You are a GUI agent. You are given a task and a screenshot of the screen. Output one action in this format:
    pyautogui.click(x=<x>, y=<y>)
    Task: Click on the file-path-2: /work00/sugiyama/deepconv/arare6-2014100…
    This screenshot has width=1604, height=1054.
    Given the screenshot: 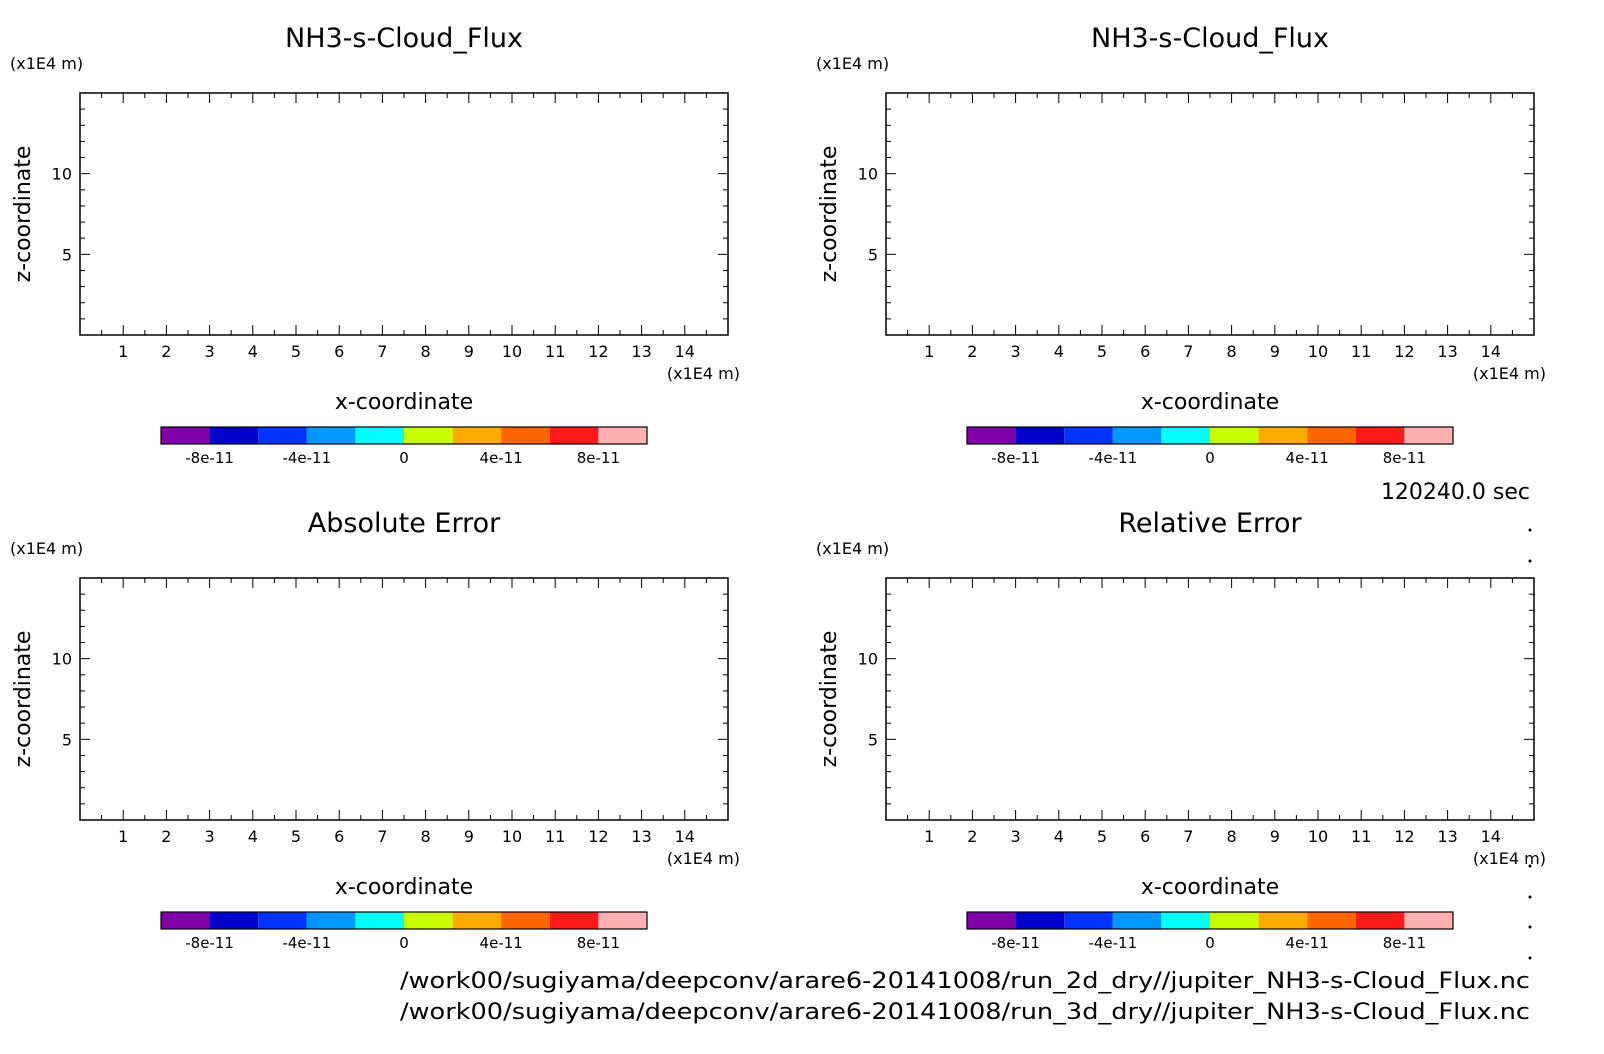 What is the action you would take?
    pyautogui.click(x=965, y=1012)
    